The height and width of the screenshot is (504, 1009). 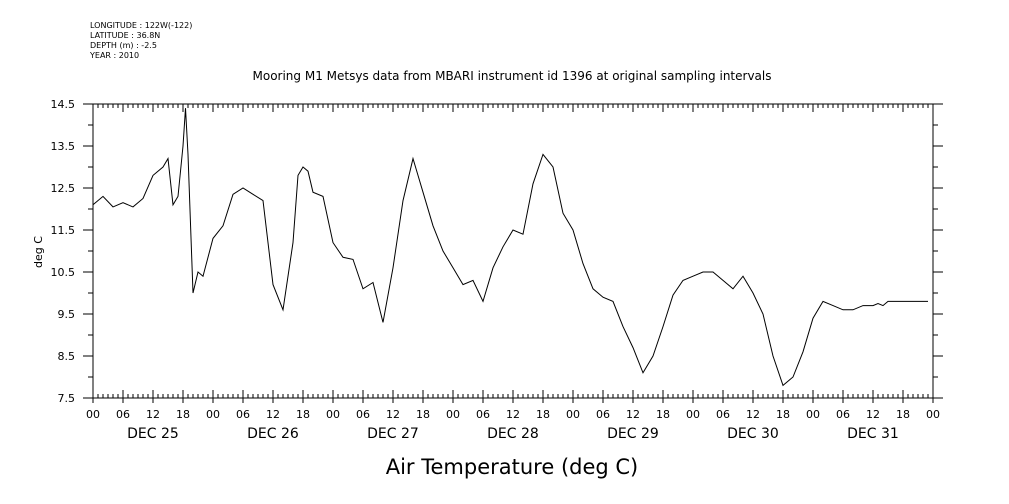 I want to click on y-tick-label: 7.5, so click(x=67, y=398).